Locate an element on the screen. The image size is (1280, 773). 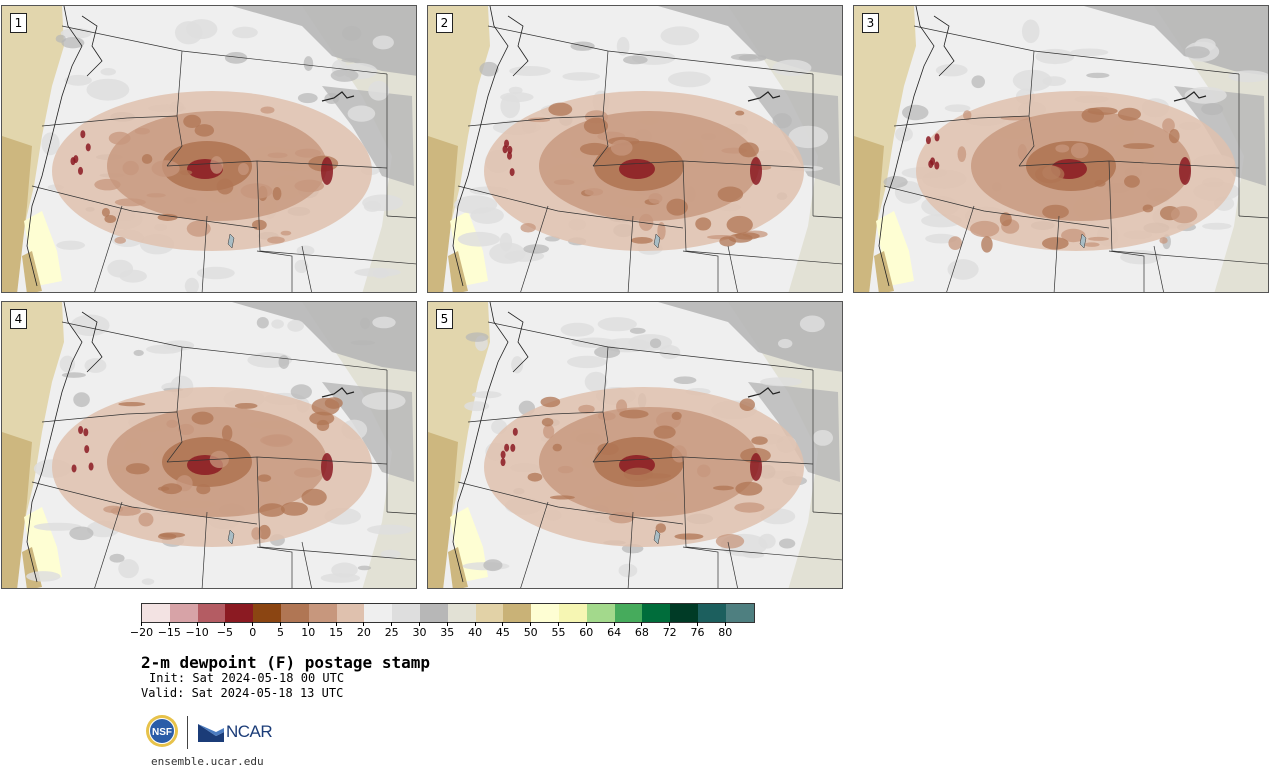
lake is located at coordinates (657, 241).